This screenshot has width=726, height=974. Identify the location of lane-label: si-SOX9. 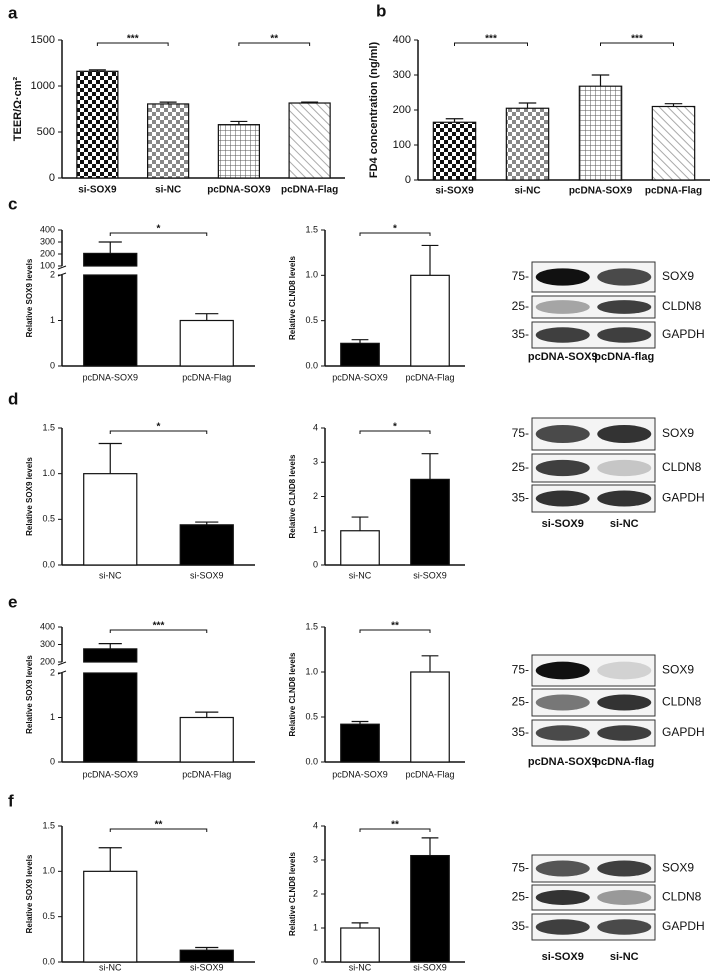
(563, 524).